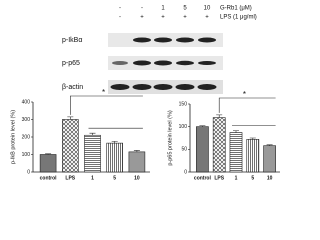  What do you see at coordinates (185, 9) in the screenshot?
I see `treatment-sign: 5` at bounding box center [185, 9].